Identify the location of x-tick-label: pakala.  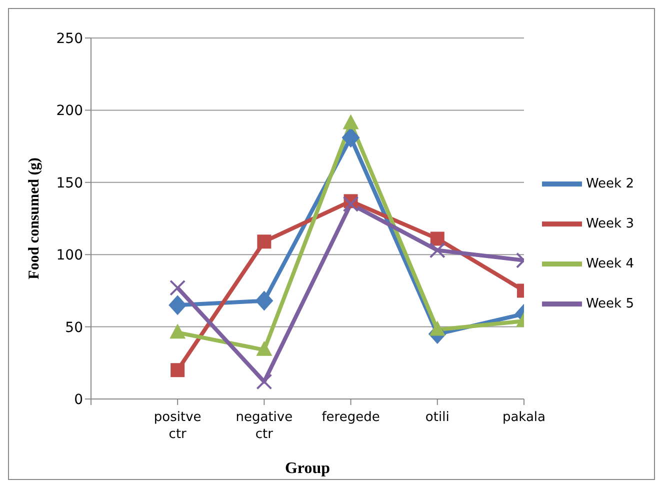
(524, 417).